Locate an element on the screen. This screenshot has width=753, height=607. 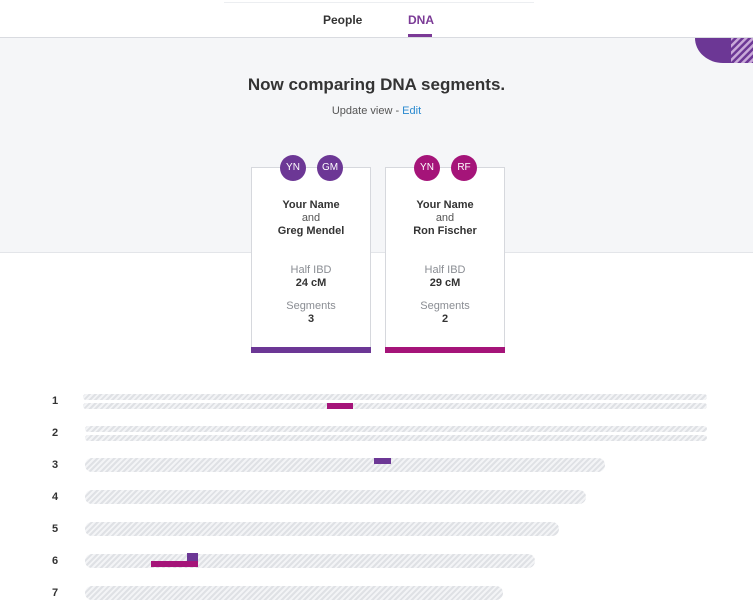
tab-bar-divider is located at coordinates (379, 2).